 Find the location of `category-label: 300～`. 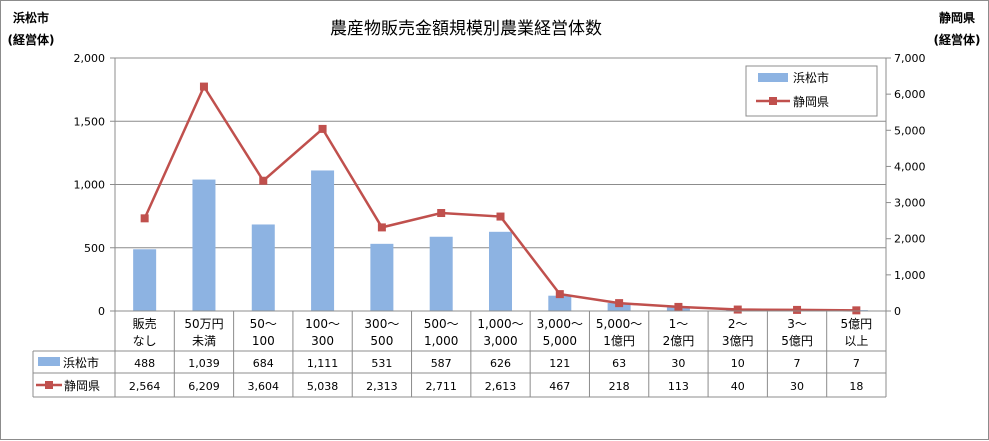

category-label: 300～ is located at coordinates (381, 324).